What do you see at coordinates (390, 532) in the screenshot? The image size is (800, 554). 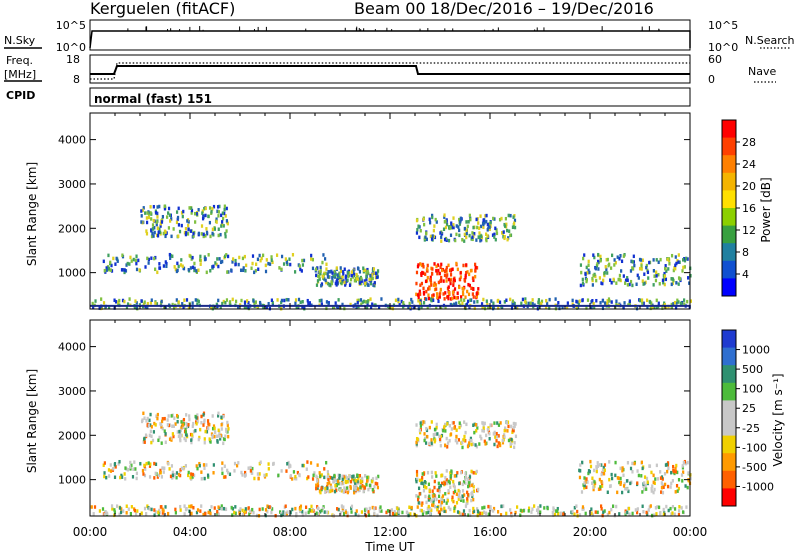 I see `time-tick-label: 12:00` at bounding box center [390, 532].